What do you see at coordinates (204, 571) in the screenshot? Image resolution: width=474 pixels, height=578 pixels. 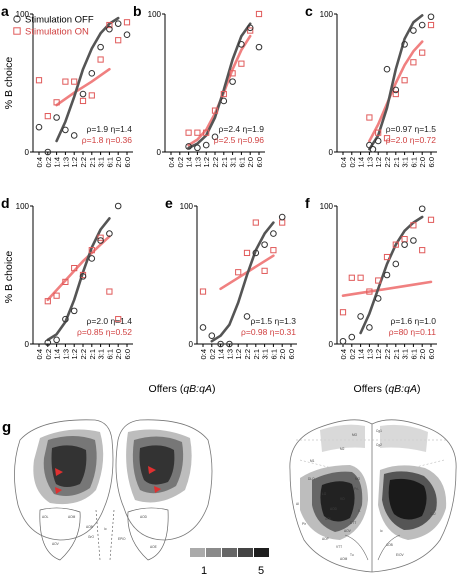 I see `colorbar-min-label: 1` at bounding box center [204, 571].